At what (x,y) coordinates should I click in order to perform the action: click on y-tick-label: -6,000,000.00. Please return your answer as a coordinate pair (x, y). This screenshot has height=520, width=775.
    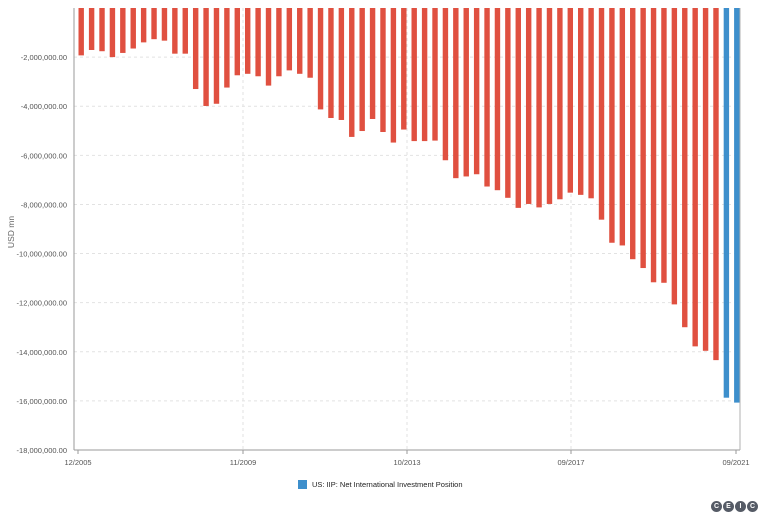
    Looking at the image, I should click on (44, 155).